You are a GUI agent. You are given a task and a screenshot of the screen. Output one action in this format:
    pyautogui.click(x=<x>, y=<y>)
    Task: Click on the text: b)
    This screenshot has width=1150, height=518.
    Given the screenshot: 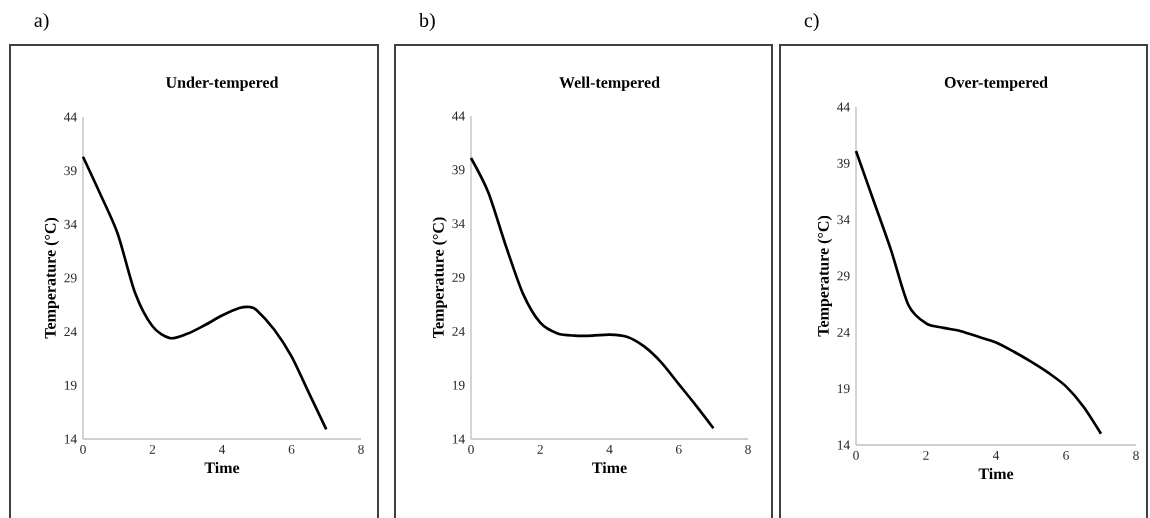 What is the action you would take?
    pyautogui.click(x=427, y=22)
    